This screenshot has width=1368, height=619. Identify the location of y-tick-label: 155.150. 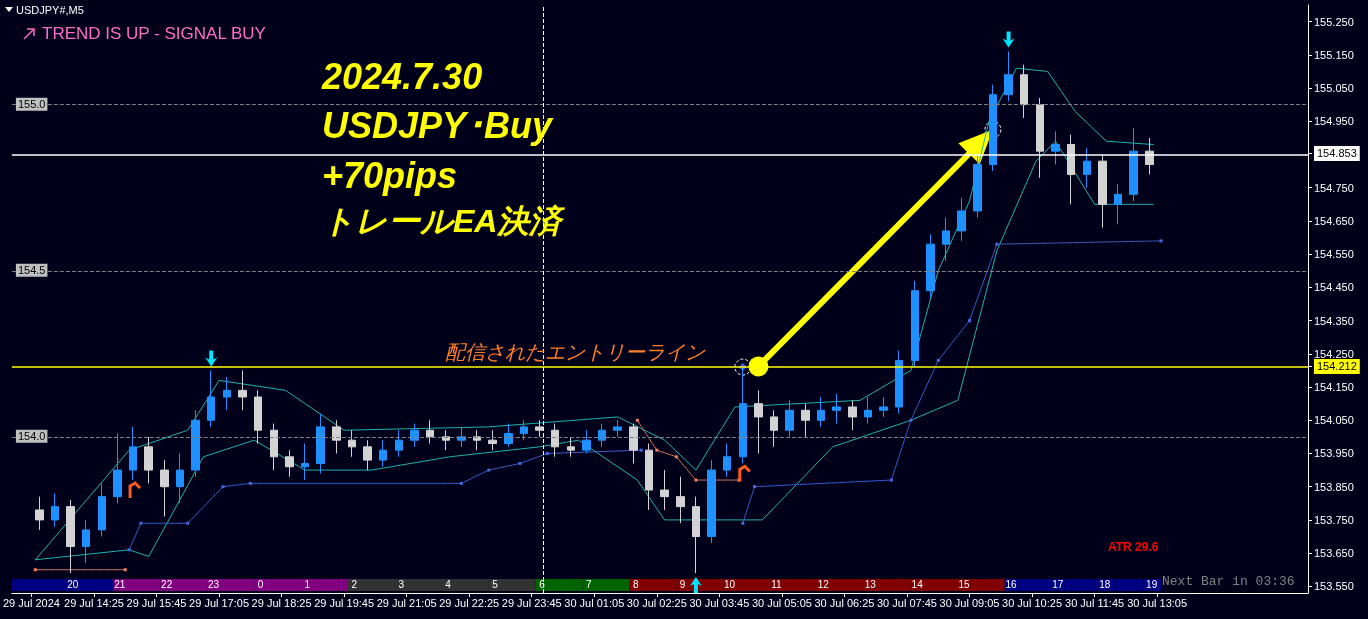
(1334, 54).